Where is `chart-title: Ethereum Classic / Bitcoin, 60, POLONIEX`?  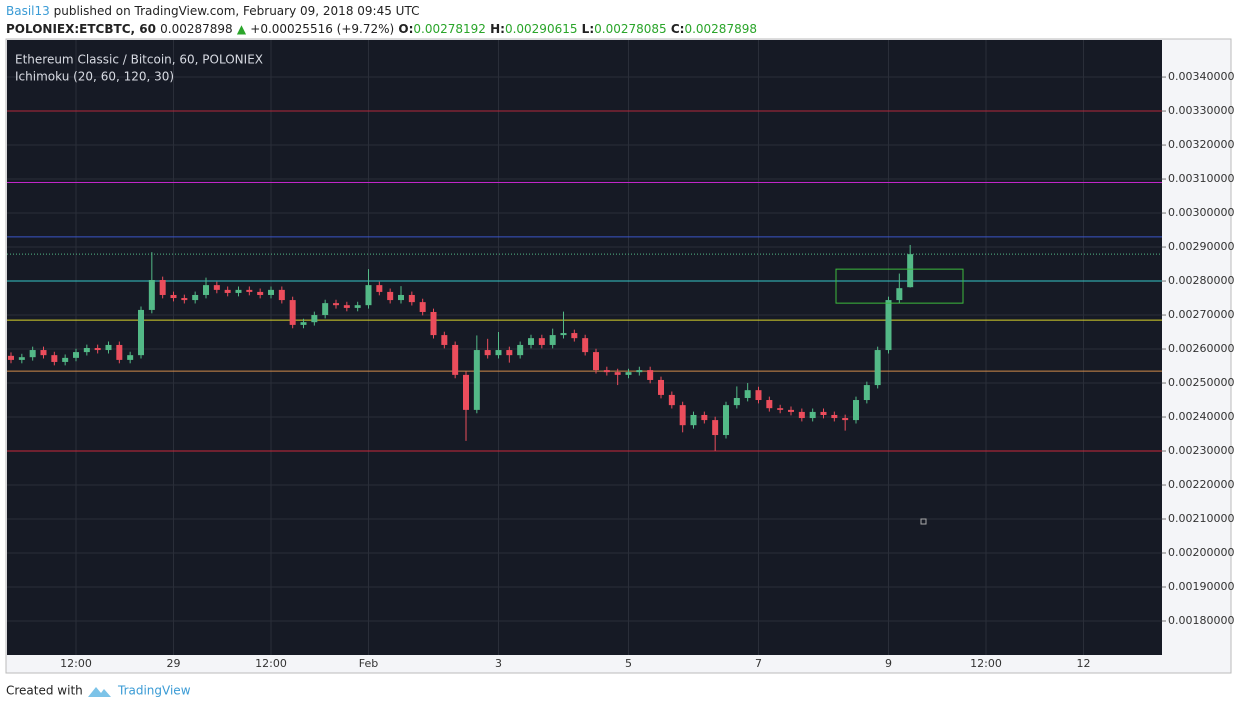
chart-title: Ethereum Classic / Bitcoin, 60, POLONIEX is located at coordinates (139, 60).